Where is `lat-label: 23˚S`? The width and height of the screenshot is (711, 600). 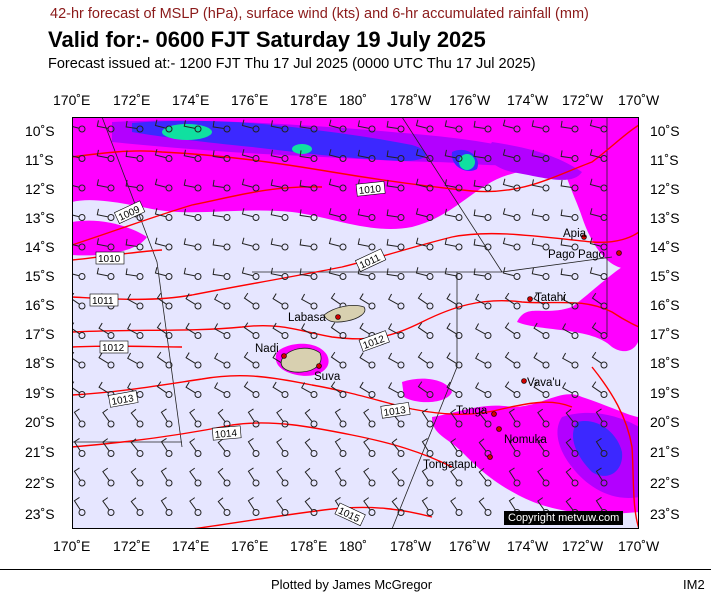 lat-label: 23˚S is located at coordinates (665, 514).